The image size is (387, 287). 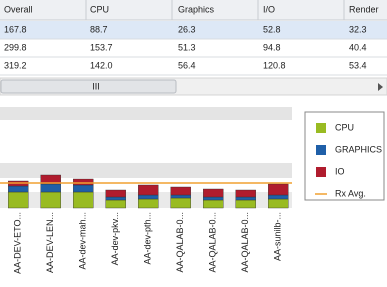 I want to click on table-cell: 120.8, so click(x=274, y=65).